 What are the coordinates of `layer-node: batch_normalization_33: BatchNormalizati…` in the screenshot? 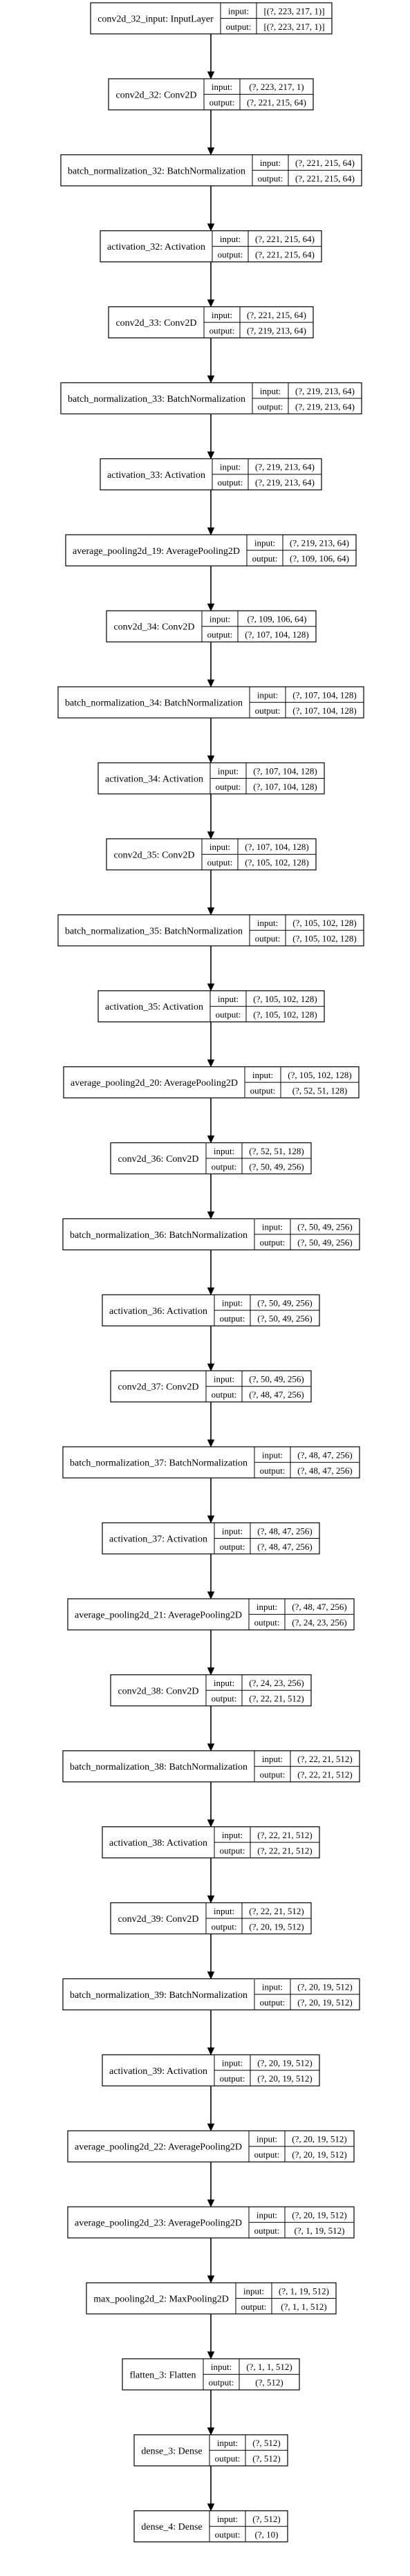 It's located at (211, 398).